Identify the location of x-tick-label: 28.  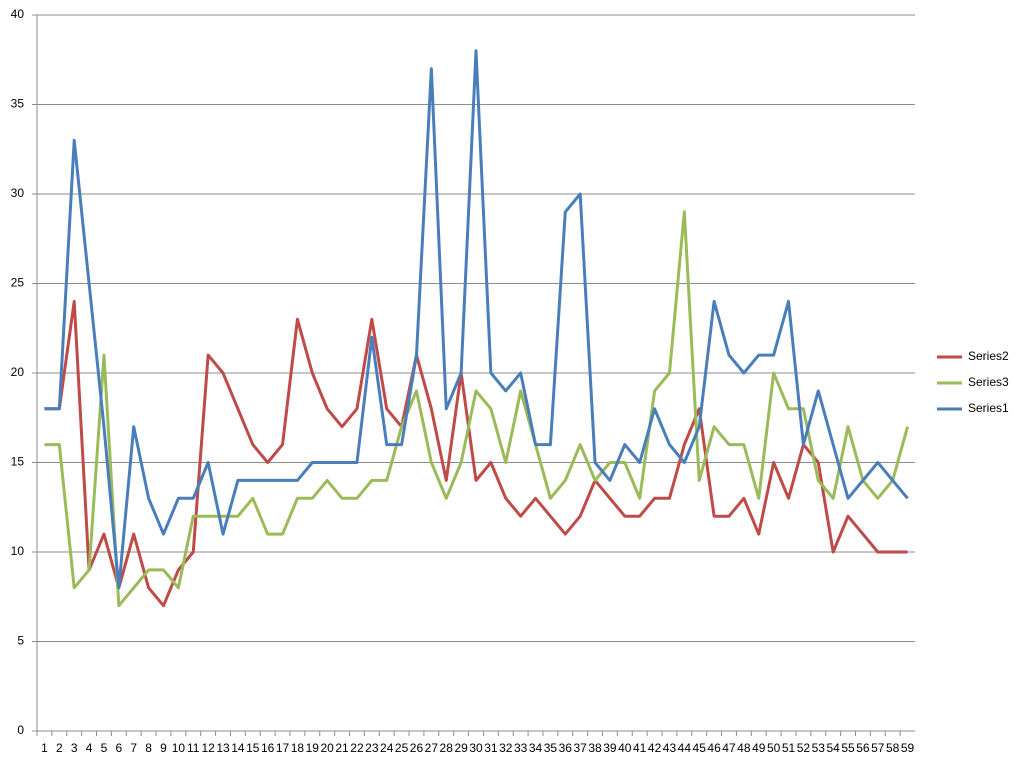
(447, 748).